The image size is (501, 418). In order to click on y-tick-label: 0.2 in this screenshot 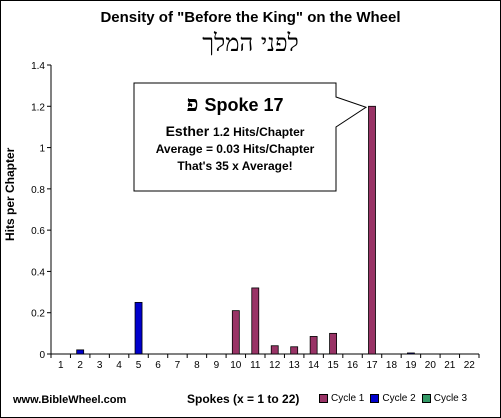, I will do `click(38, 314)`.